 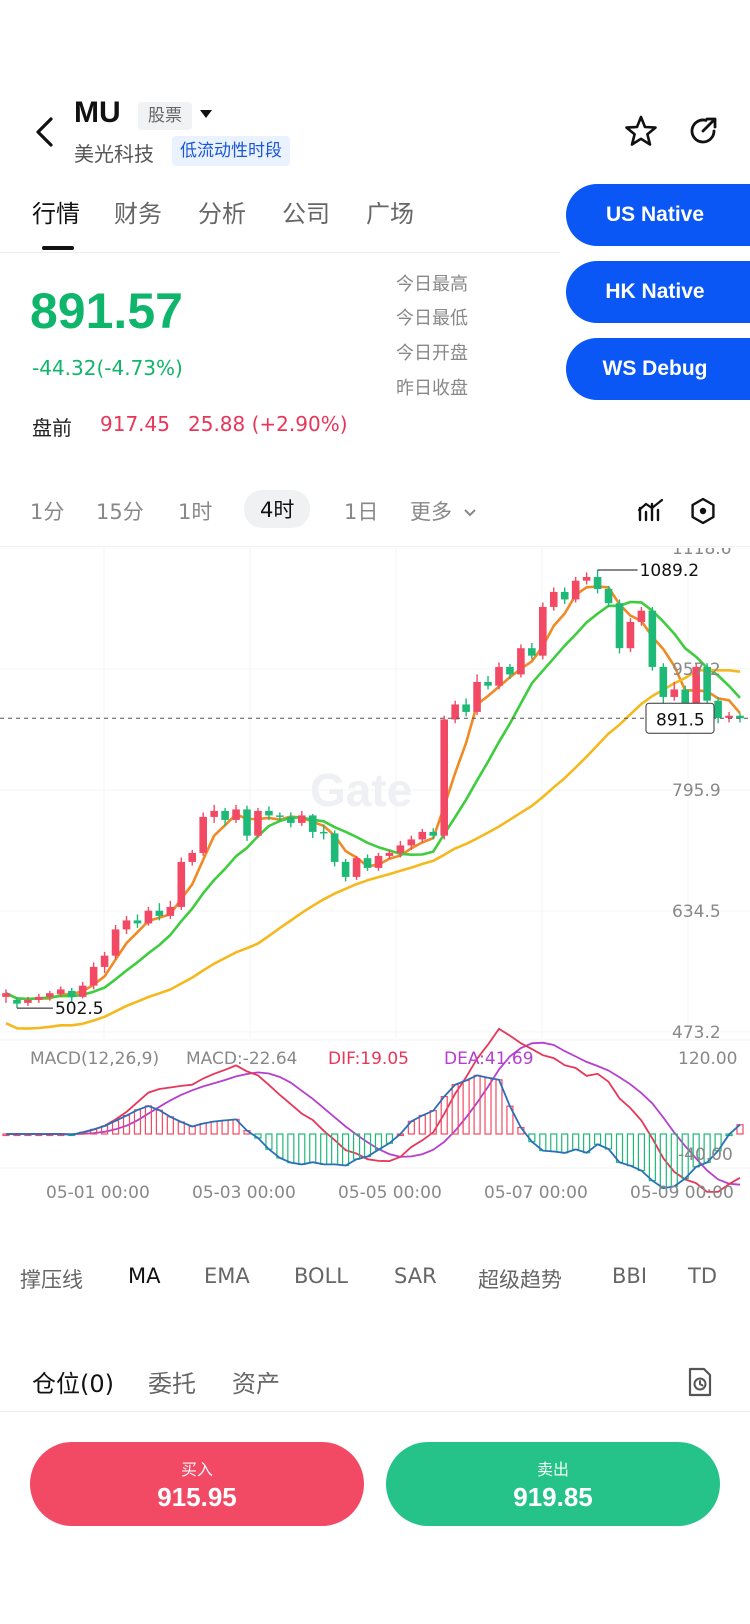 I want to click on chart-indicator-icon, so click(x=651, y=513).